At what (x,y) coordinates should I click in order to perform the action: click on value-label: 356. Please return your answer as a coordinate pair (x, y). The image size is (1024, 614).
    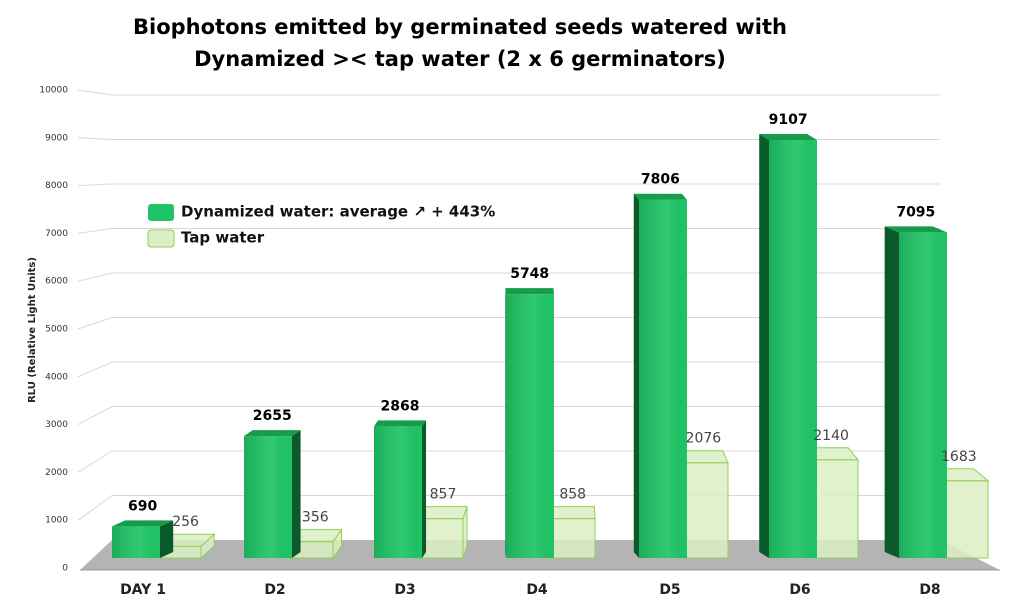
    Looking at the image, I should click on (315, 518).